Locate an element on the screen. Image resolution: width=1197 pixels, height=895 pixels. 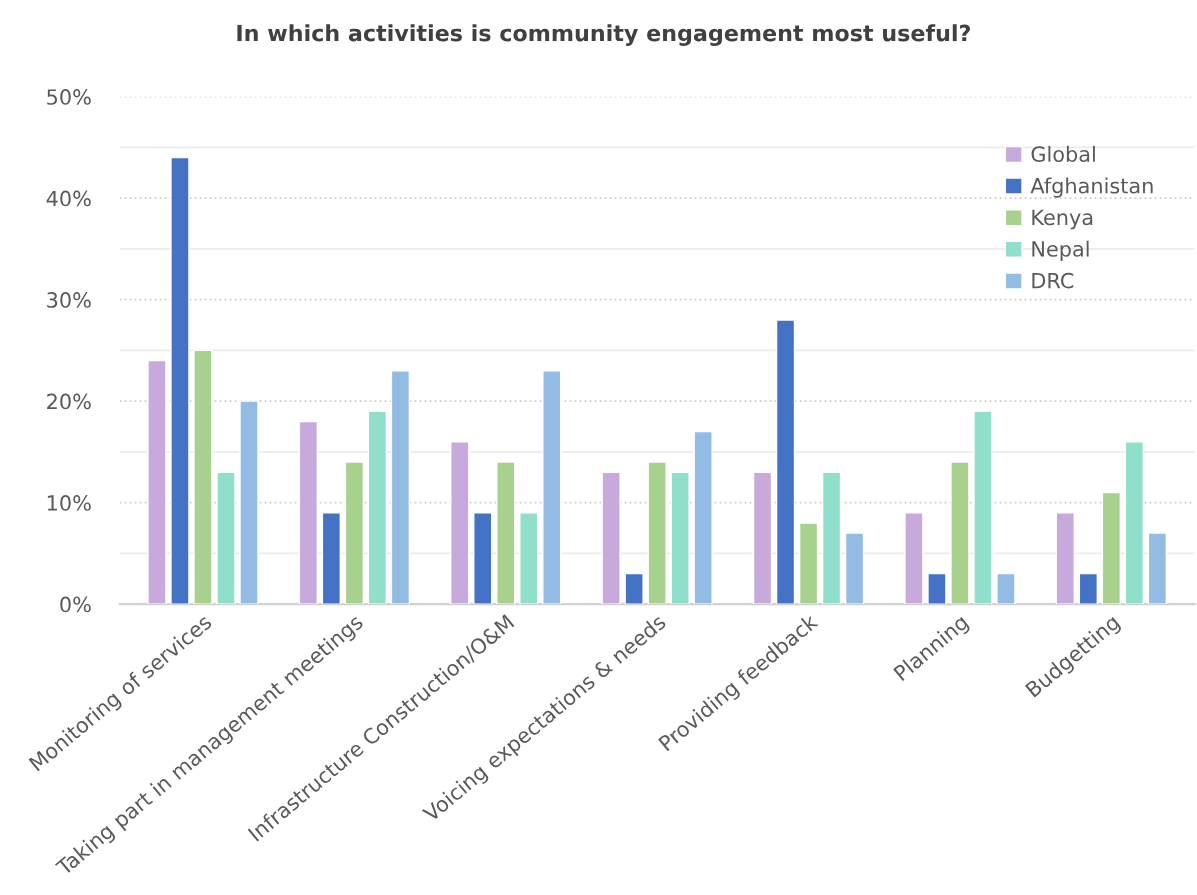
chart-title: In which activities is community engagement most useful? is located at coordinates (603, 35).